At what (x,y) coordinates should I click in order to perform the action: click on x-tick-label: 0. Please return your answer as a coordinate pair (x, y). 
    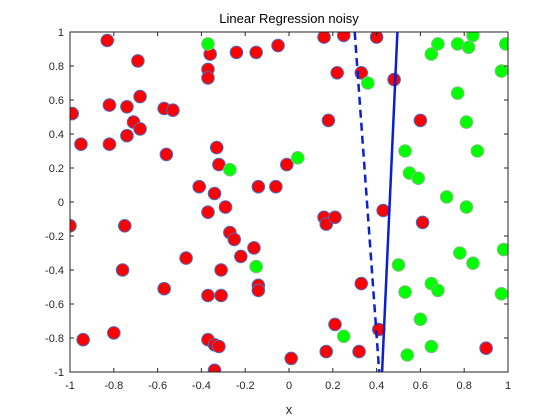
    Looking at the image, I should click on (289, 386).